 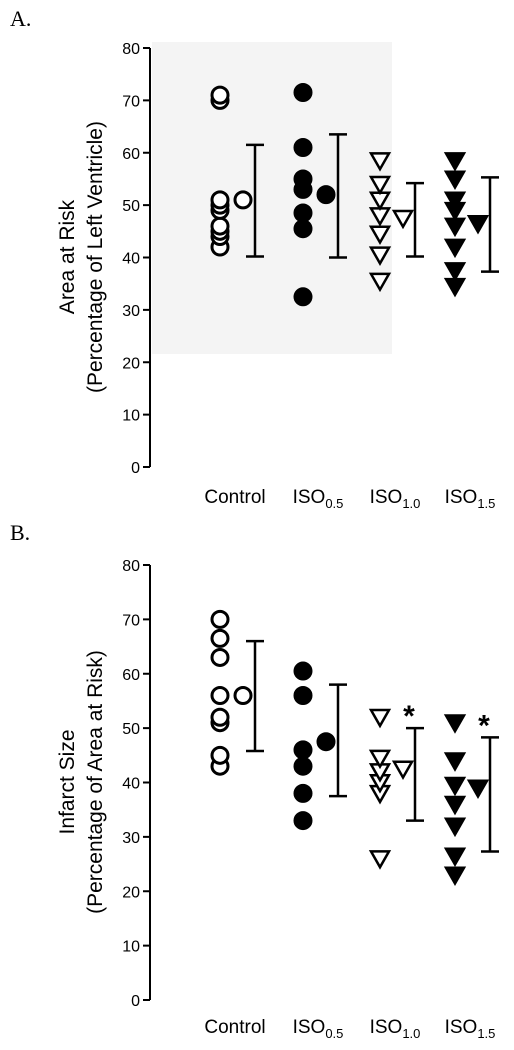 What do you see at coordinates (81, 782) in the screenshot?
I see `y-axis-label: Infarct Size (Percentage of Area at Risk)` at bounding box center [81, 782].